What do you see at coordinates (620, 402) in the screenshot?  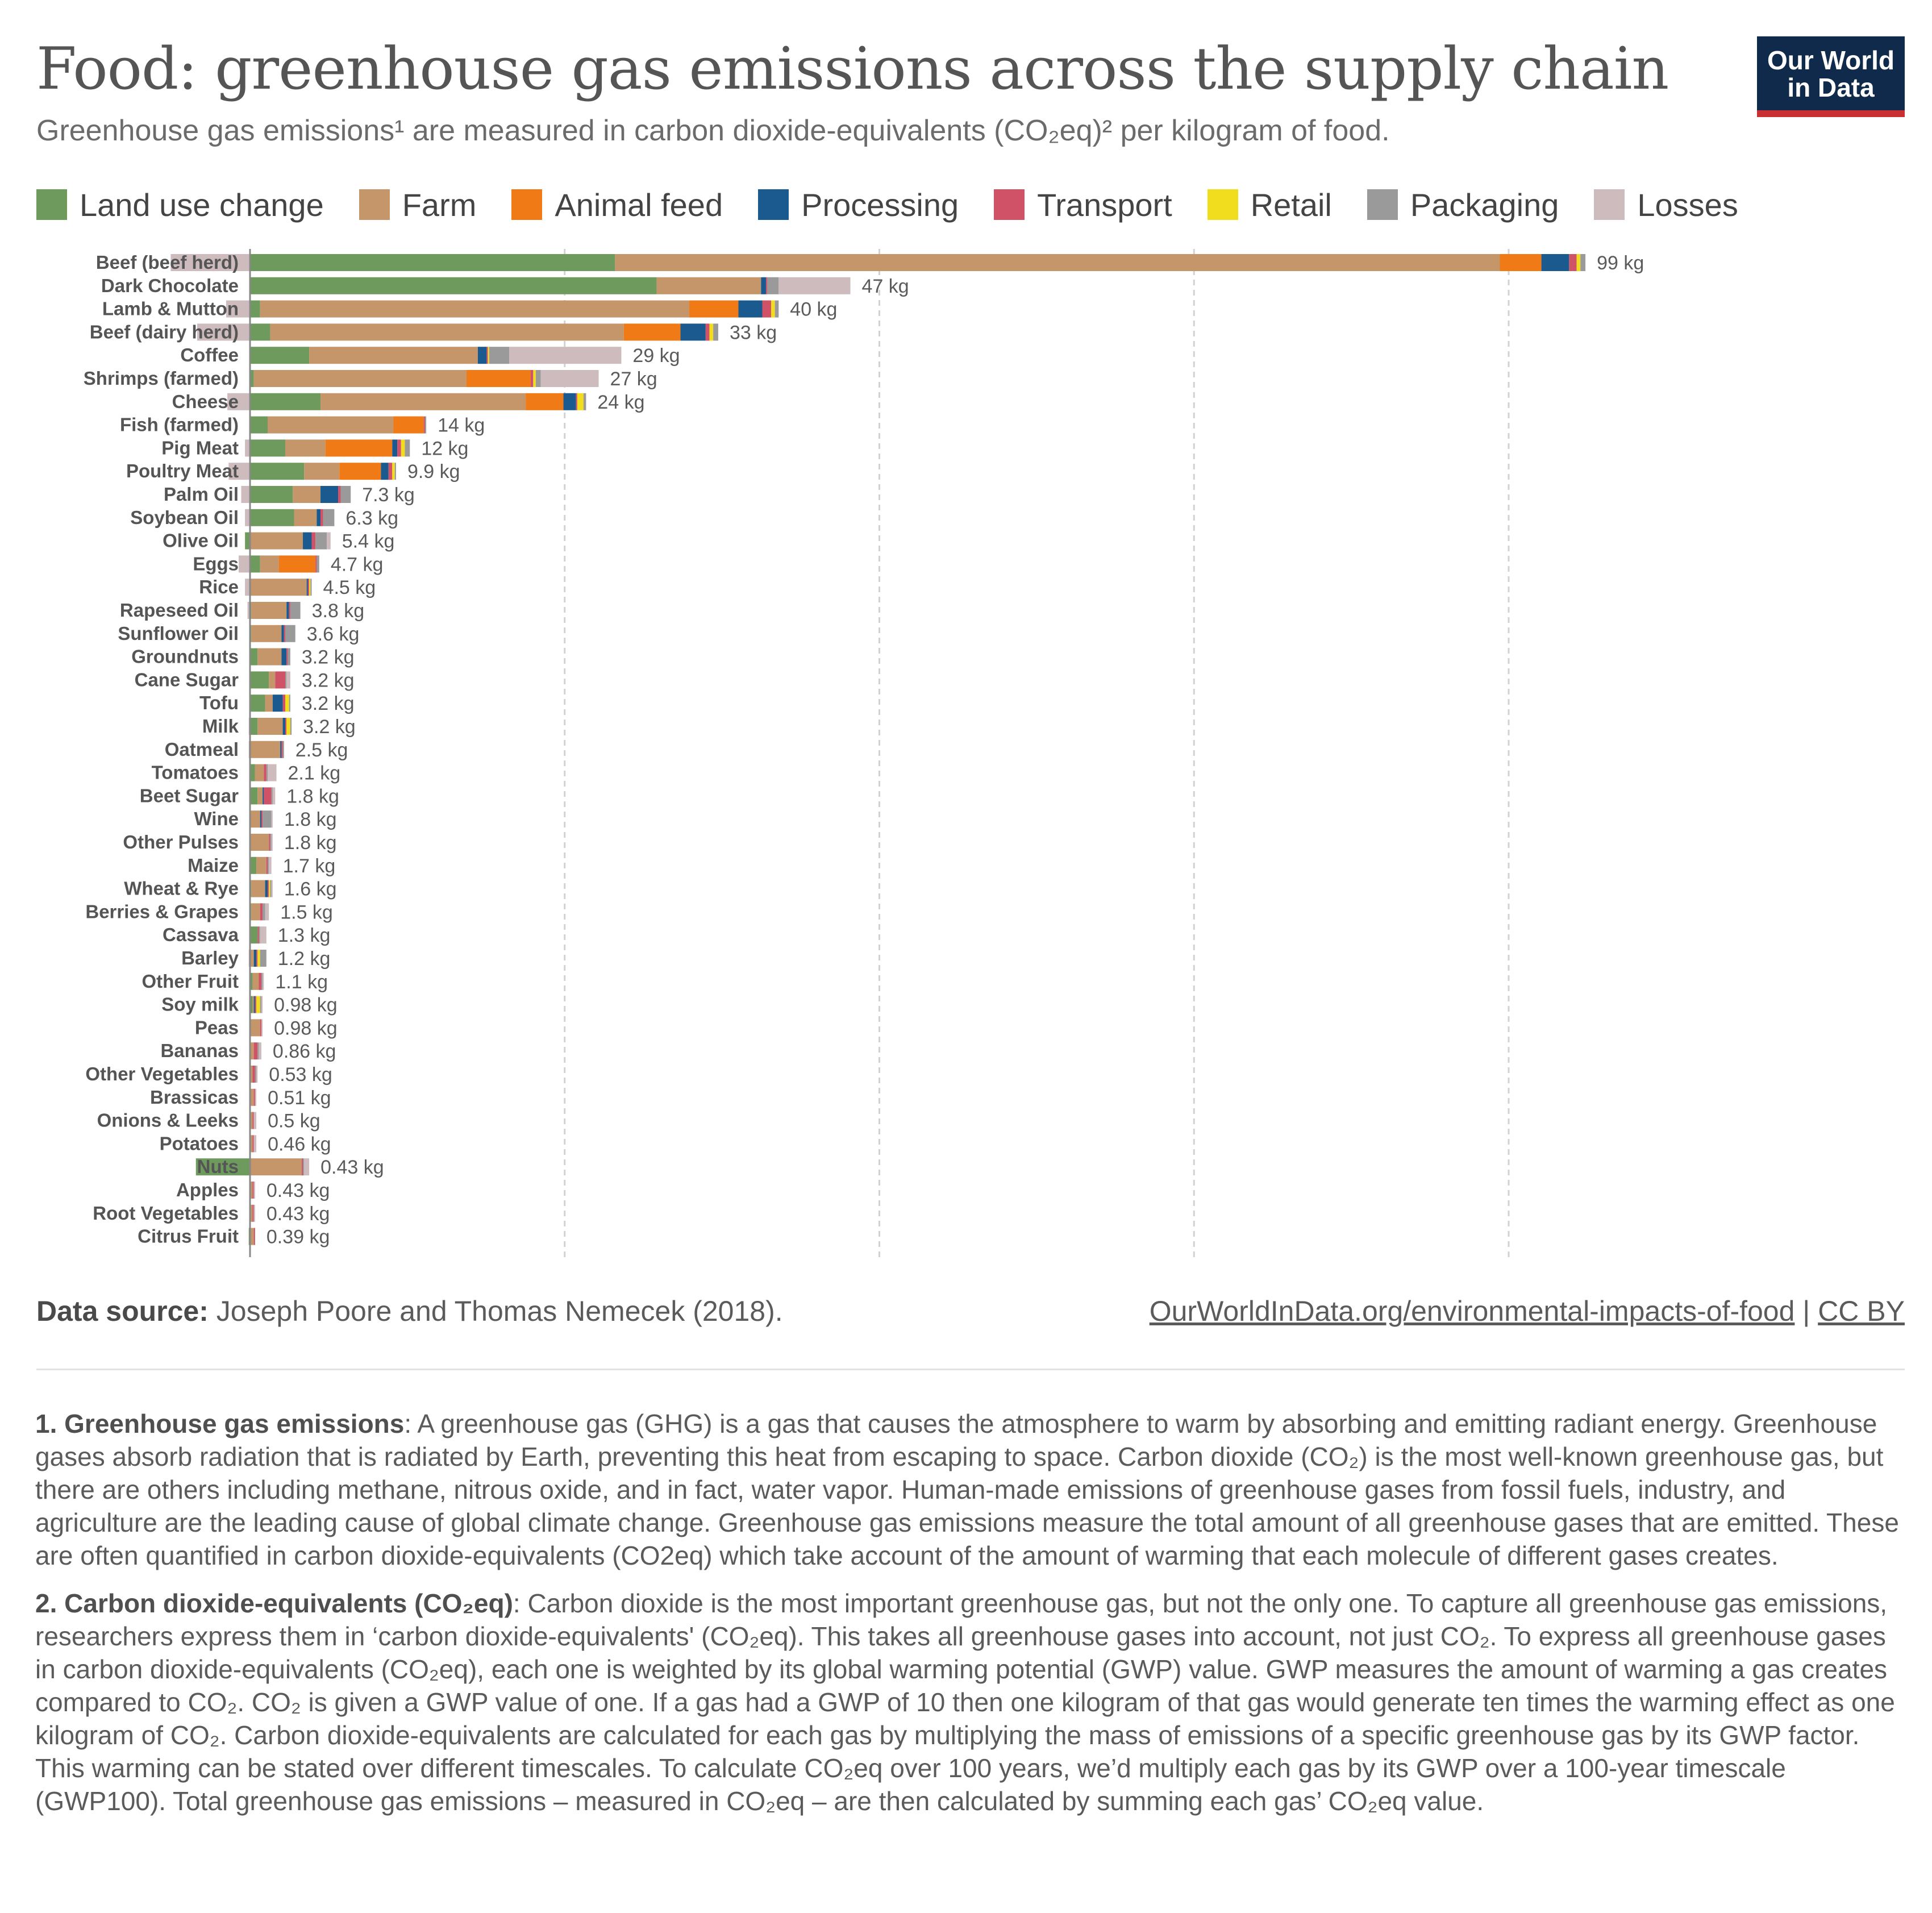 I see `total-label: 24 kg` at bounding box center [620, 402].